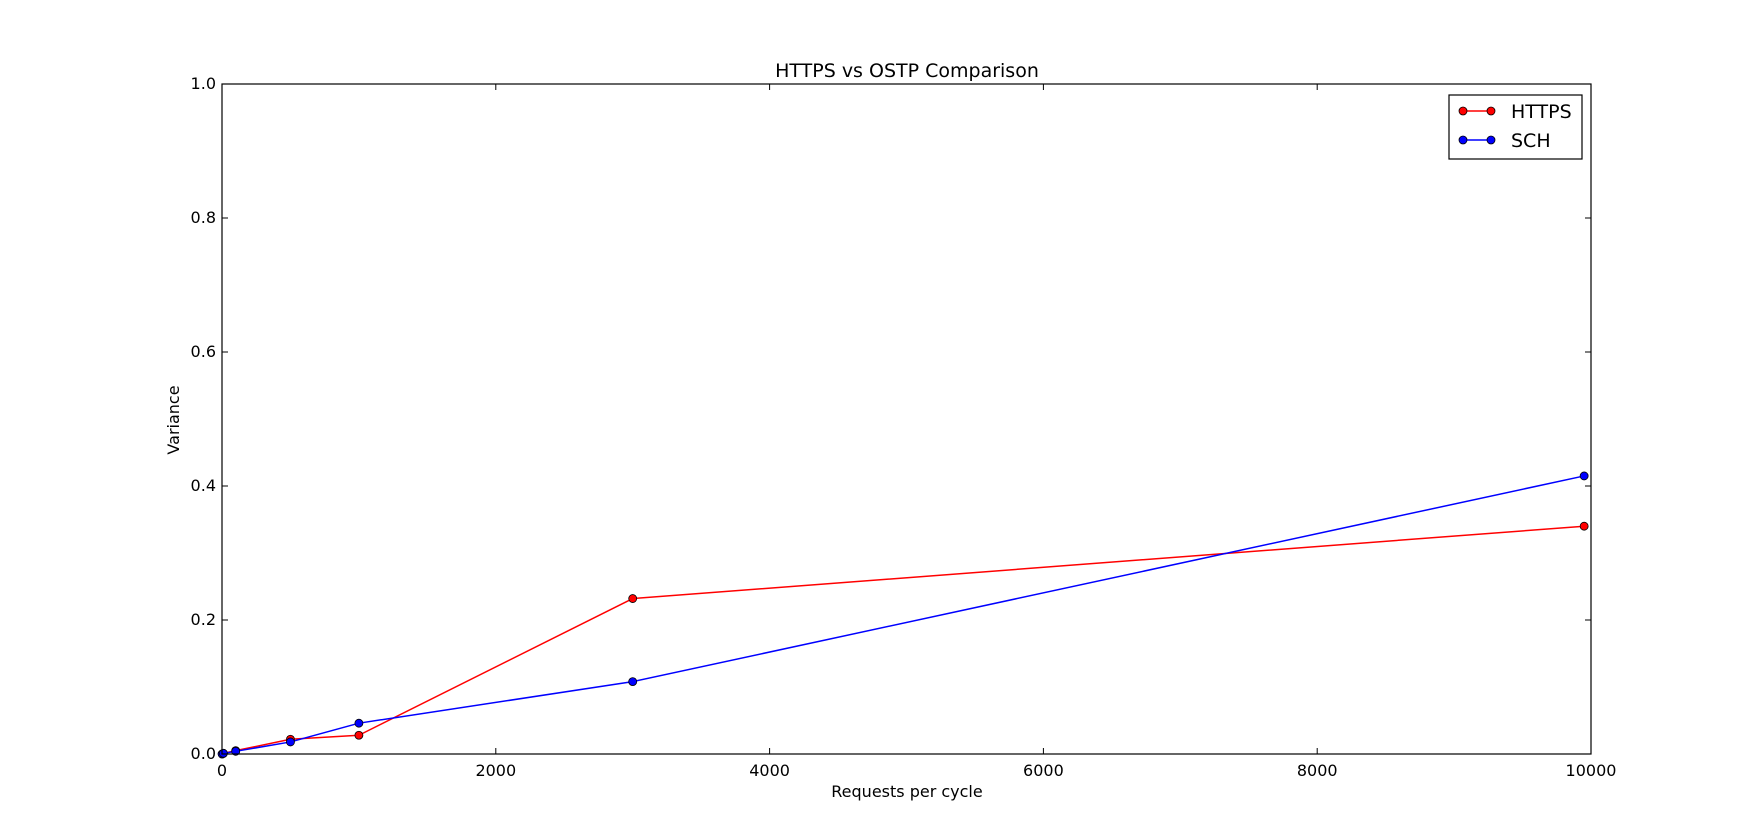  What do you see at coordinates (203, 485) in the screenshot?
I see `y-tick-label: 0.4` at bounding box center [203, 485].